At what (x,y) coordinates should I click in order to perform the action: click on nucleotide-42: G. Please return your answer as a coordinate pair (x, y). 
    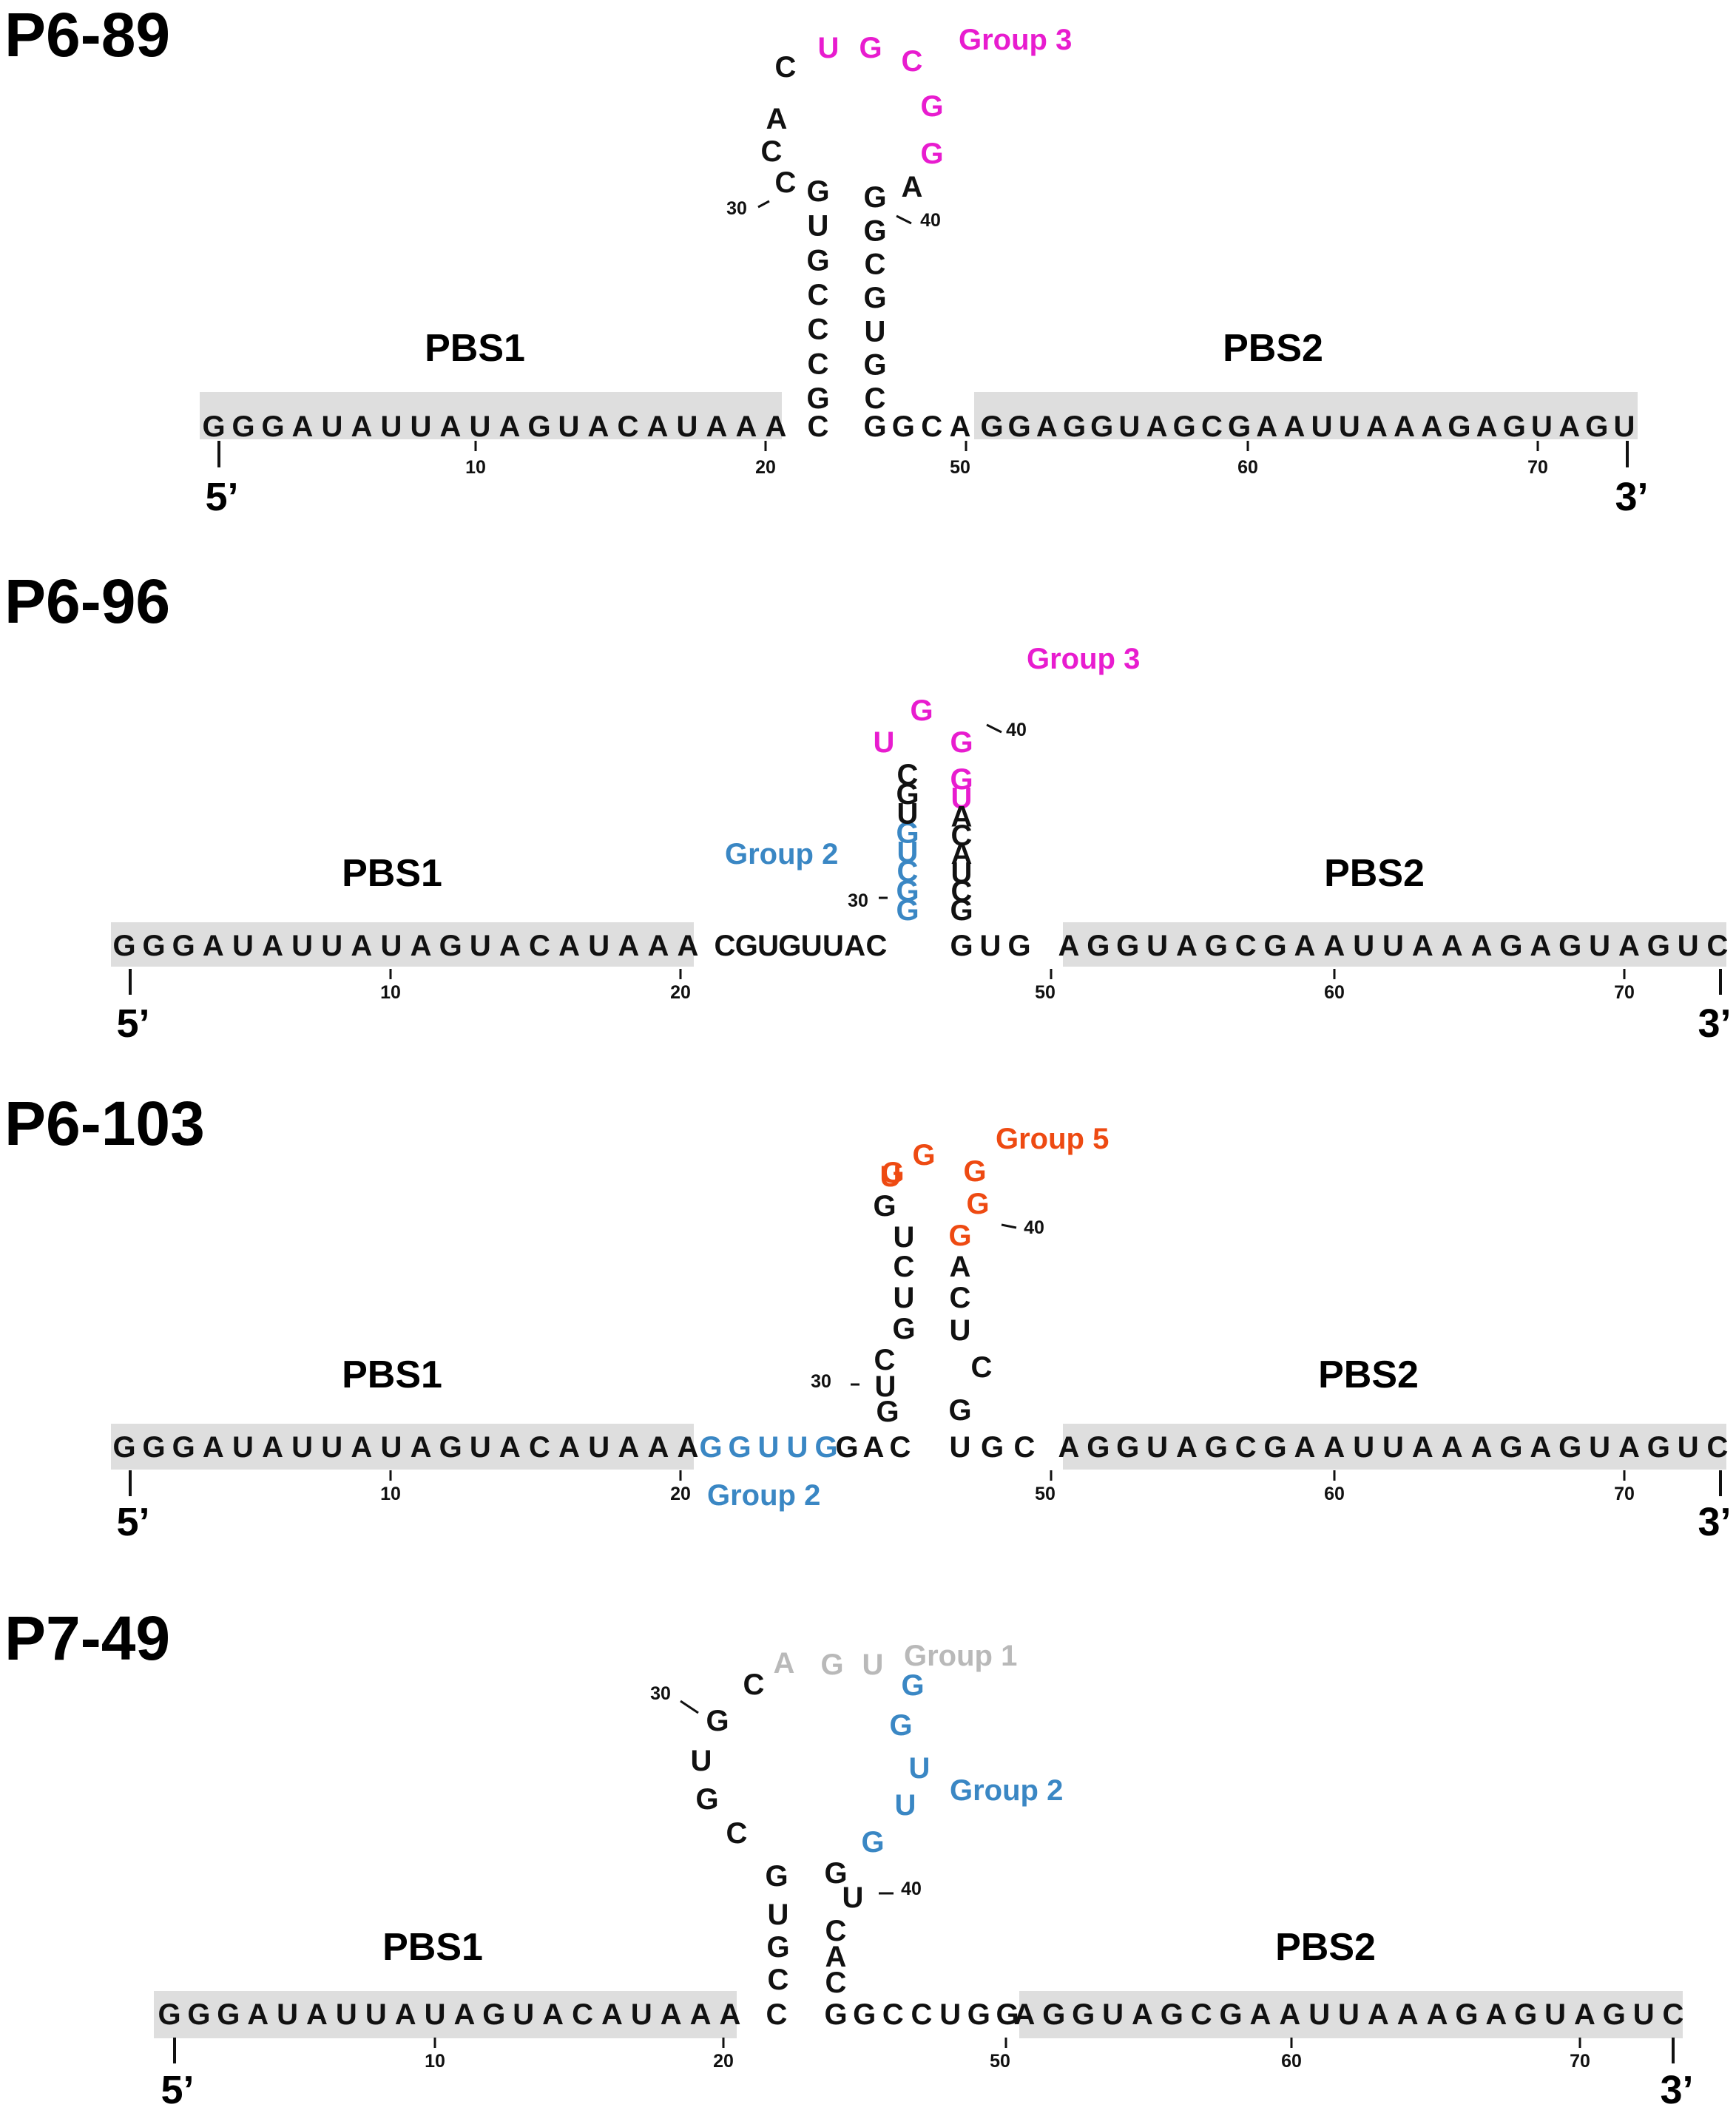
    Looking at the image, I should click on (874, 298).